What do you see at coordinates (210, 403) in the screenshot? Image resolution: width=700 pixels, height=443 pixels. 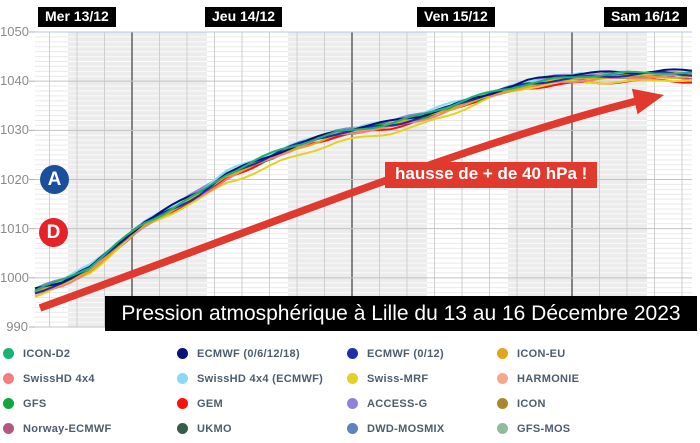 I see `legend-label: GEM` at bounding box center [210, 403].